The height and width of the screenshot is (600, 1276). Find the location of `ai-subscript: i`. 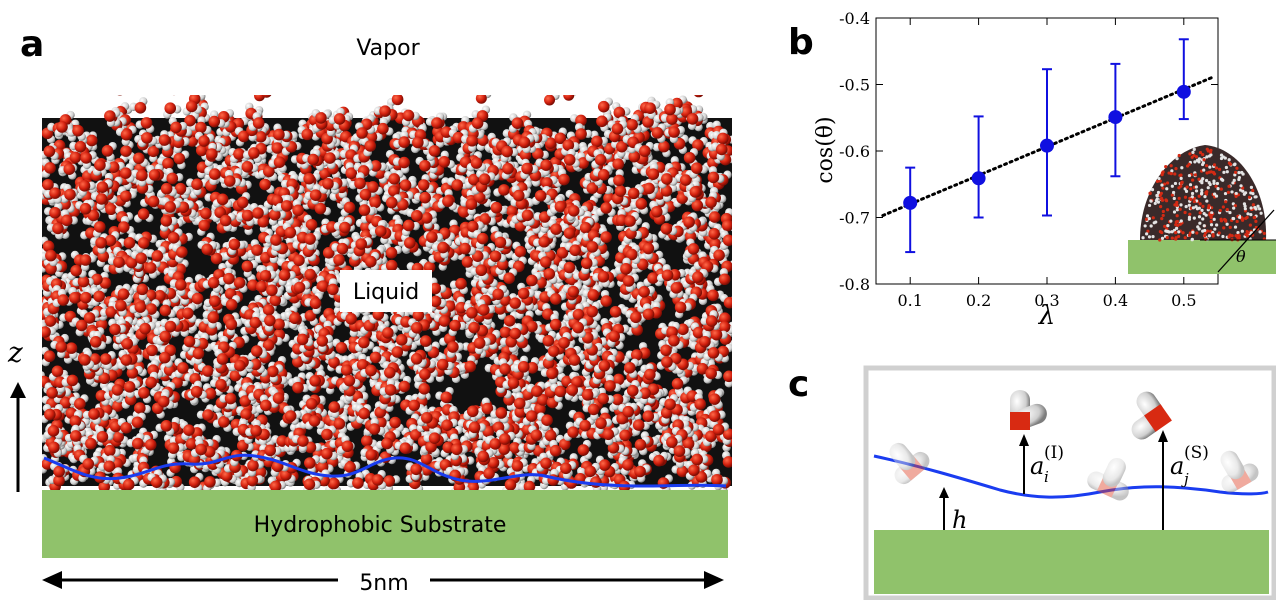

ai-subscript: i is located at coordinates (1046, 477).